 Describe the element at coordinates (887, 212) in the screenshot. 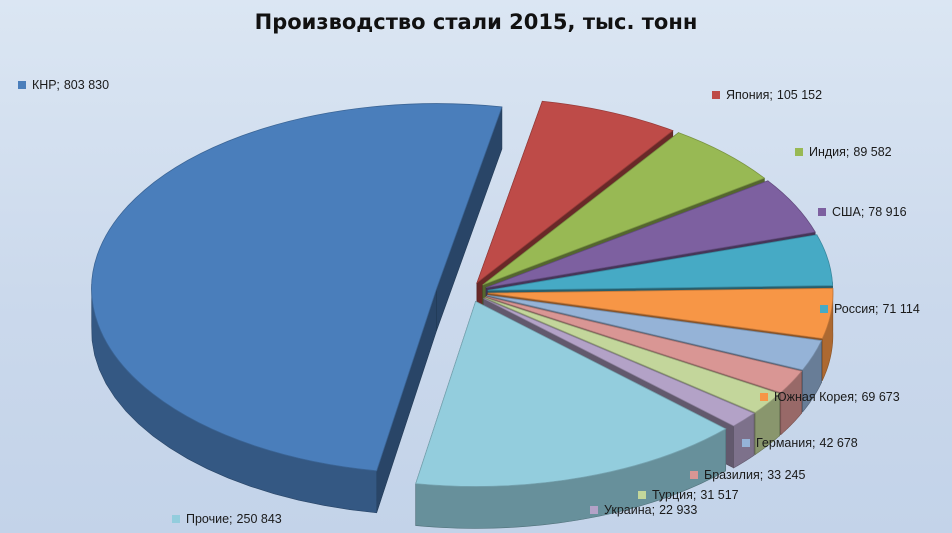

I see `slice-value: 78 916` at that location.